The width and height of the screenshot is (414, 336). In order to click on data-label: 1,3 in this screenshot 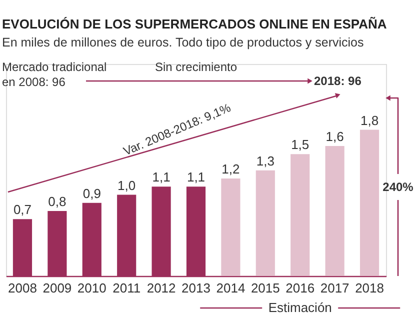, I will do `click(265, 160)`.